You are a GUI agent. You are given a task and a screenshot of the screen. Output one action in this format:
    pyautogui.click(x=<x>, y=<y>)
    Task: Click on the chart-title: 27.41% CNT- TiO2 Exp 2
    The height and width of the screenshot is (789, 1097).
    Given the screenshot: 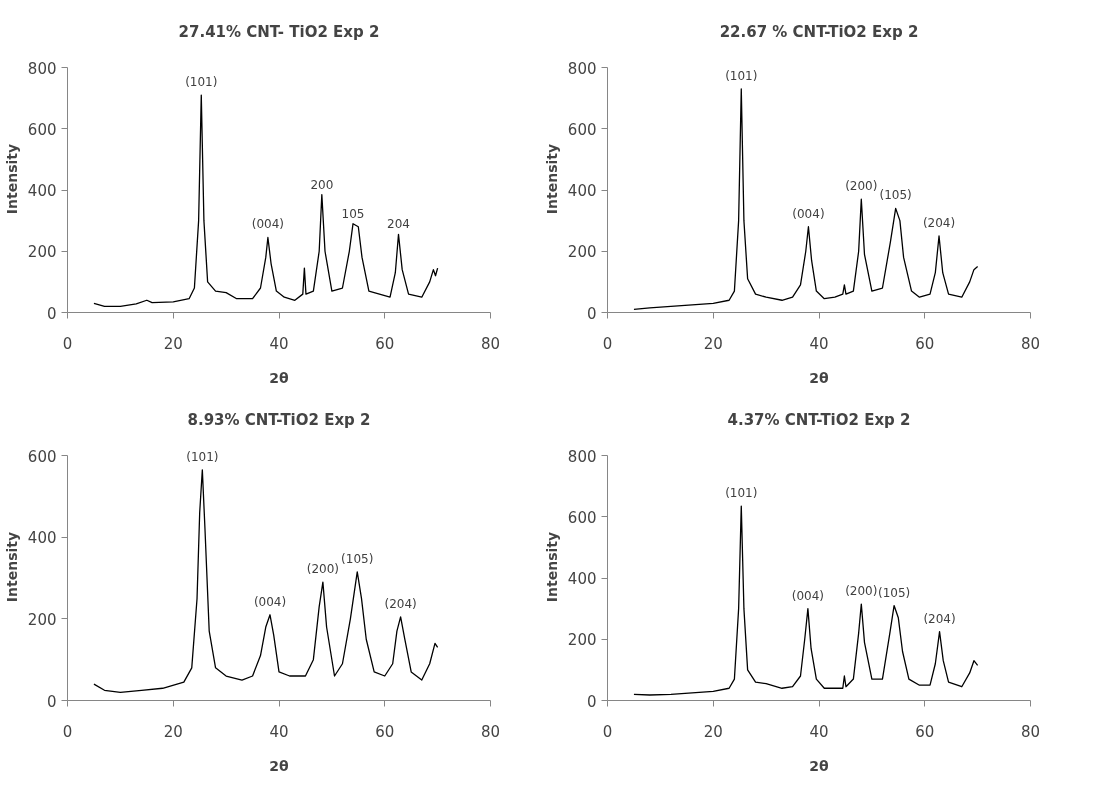 What is the action you would take?
    pyautogui.click(x=279, y=31)
    